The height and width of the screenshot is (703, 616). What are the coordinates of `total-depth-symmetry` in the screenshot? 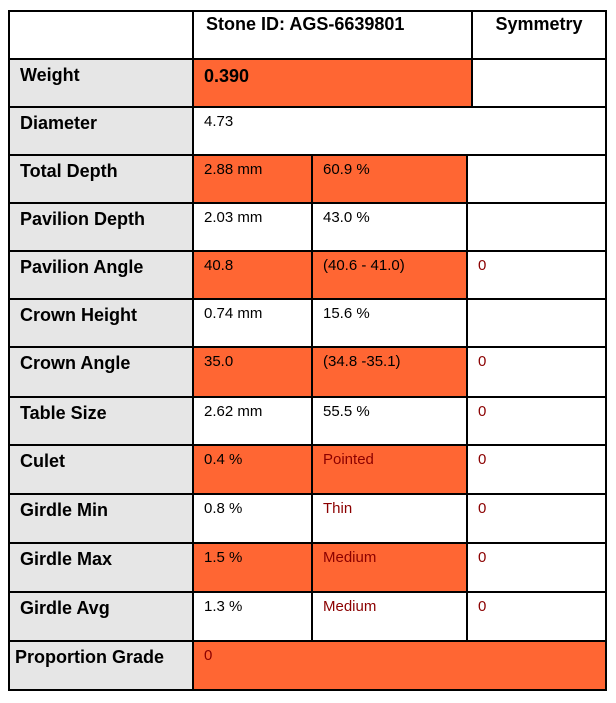 It's located at (536, 179).